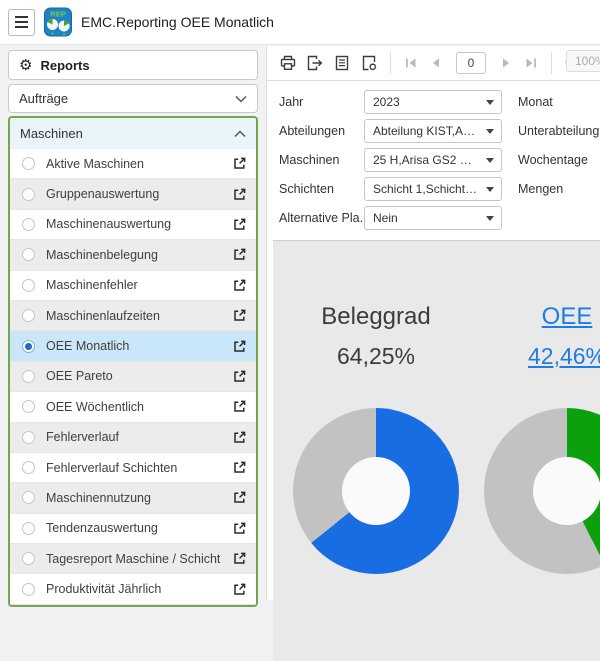 The image size is (600, 661). What do you see at coordinates (79, 376) in the screenshot?
I see `list-item-label: OEE Pareto` at bounding box center [79, 376].